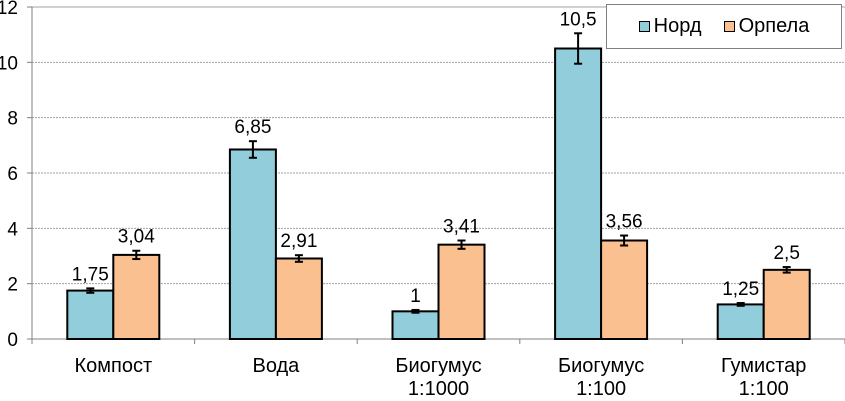 The image size is (845, 401). Describe the element at coordinates (12, 340) in the screenshot. I see `y-tick-label: 0` at that location.